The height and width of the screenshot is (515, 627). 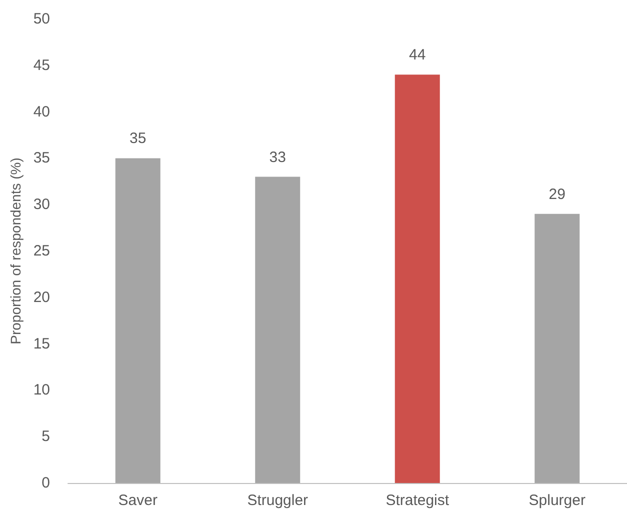 What do you see at coordinates (41, 390) in the screenshot?
I see `y-tick-label: 10` at bounding box center [41, 390].